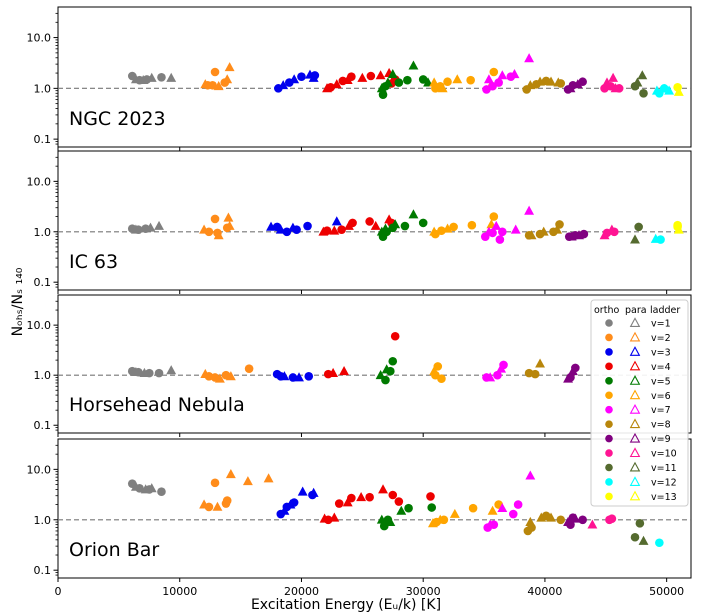  Describe the element at coordinates (370, 591) in the screenshot. I see `x-axis: 0 10000 20000 30000 40000 50000` at that location.